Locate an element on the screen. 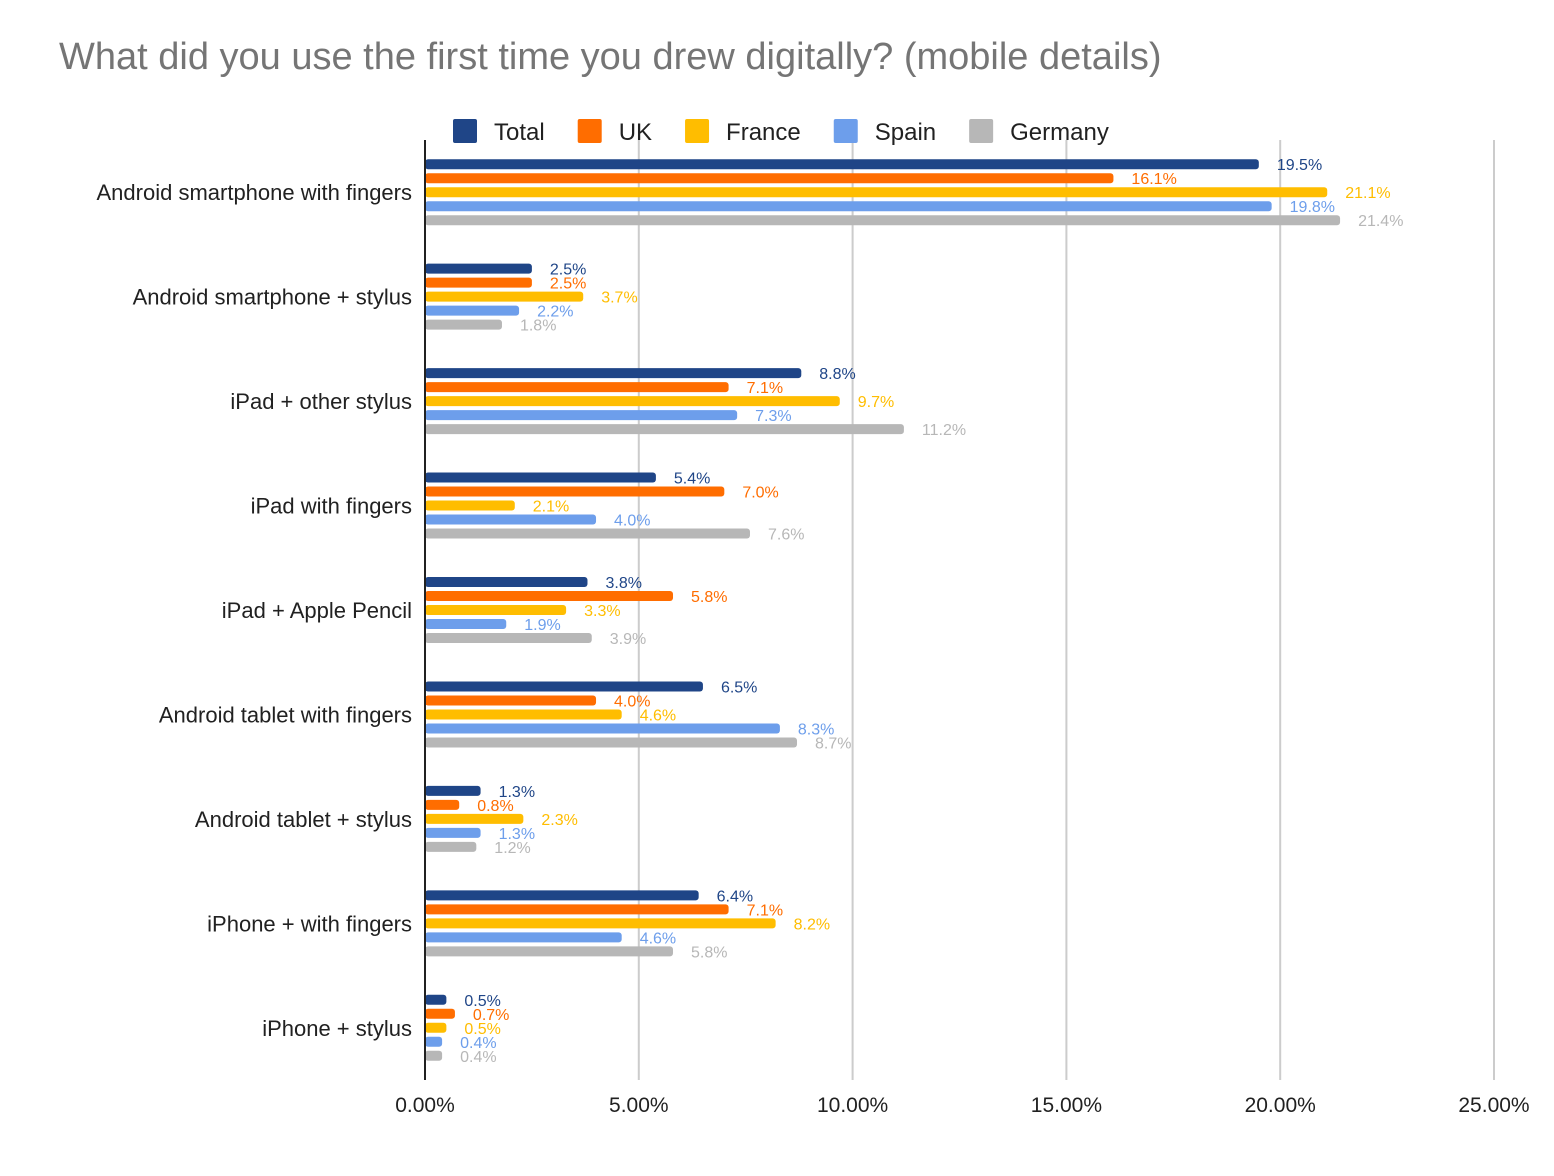 The width and height of the screenshot is (1554, 1176). data-label: 16.1% is located at coordinates (1153, 179).